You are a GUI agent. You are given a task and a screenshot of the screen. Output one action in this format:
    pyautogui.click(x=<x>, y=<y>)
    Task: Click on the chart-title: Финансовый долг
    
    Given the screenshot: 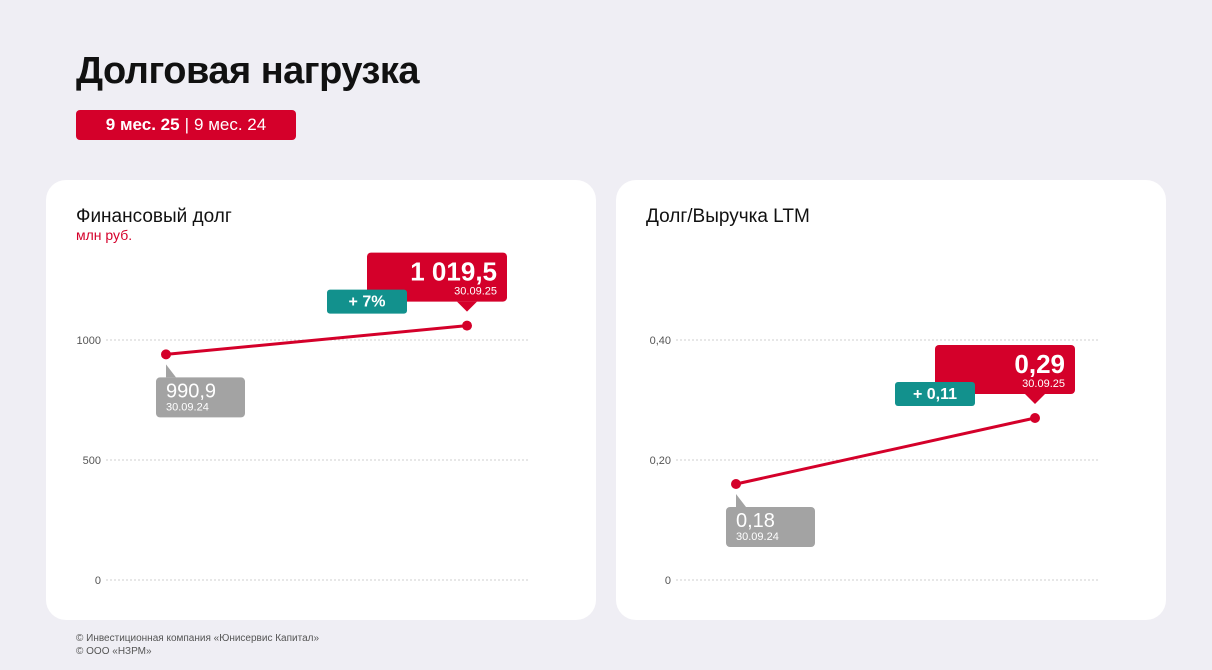 What is the action you would take?
    pyautogui.click(x=154, y=216)
    